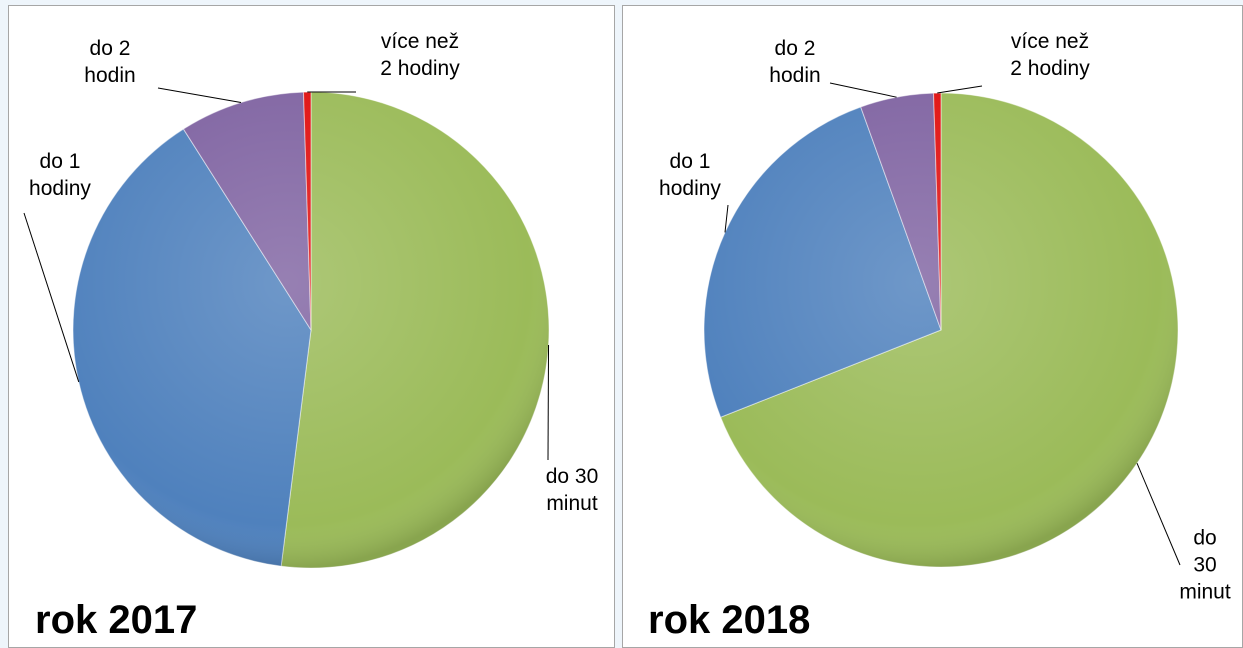 The image size is (1243, 648). I want to click on chart-title: rok 2017, so click(116, 620).